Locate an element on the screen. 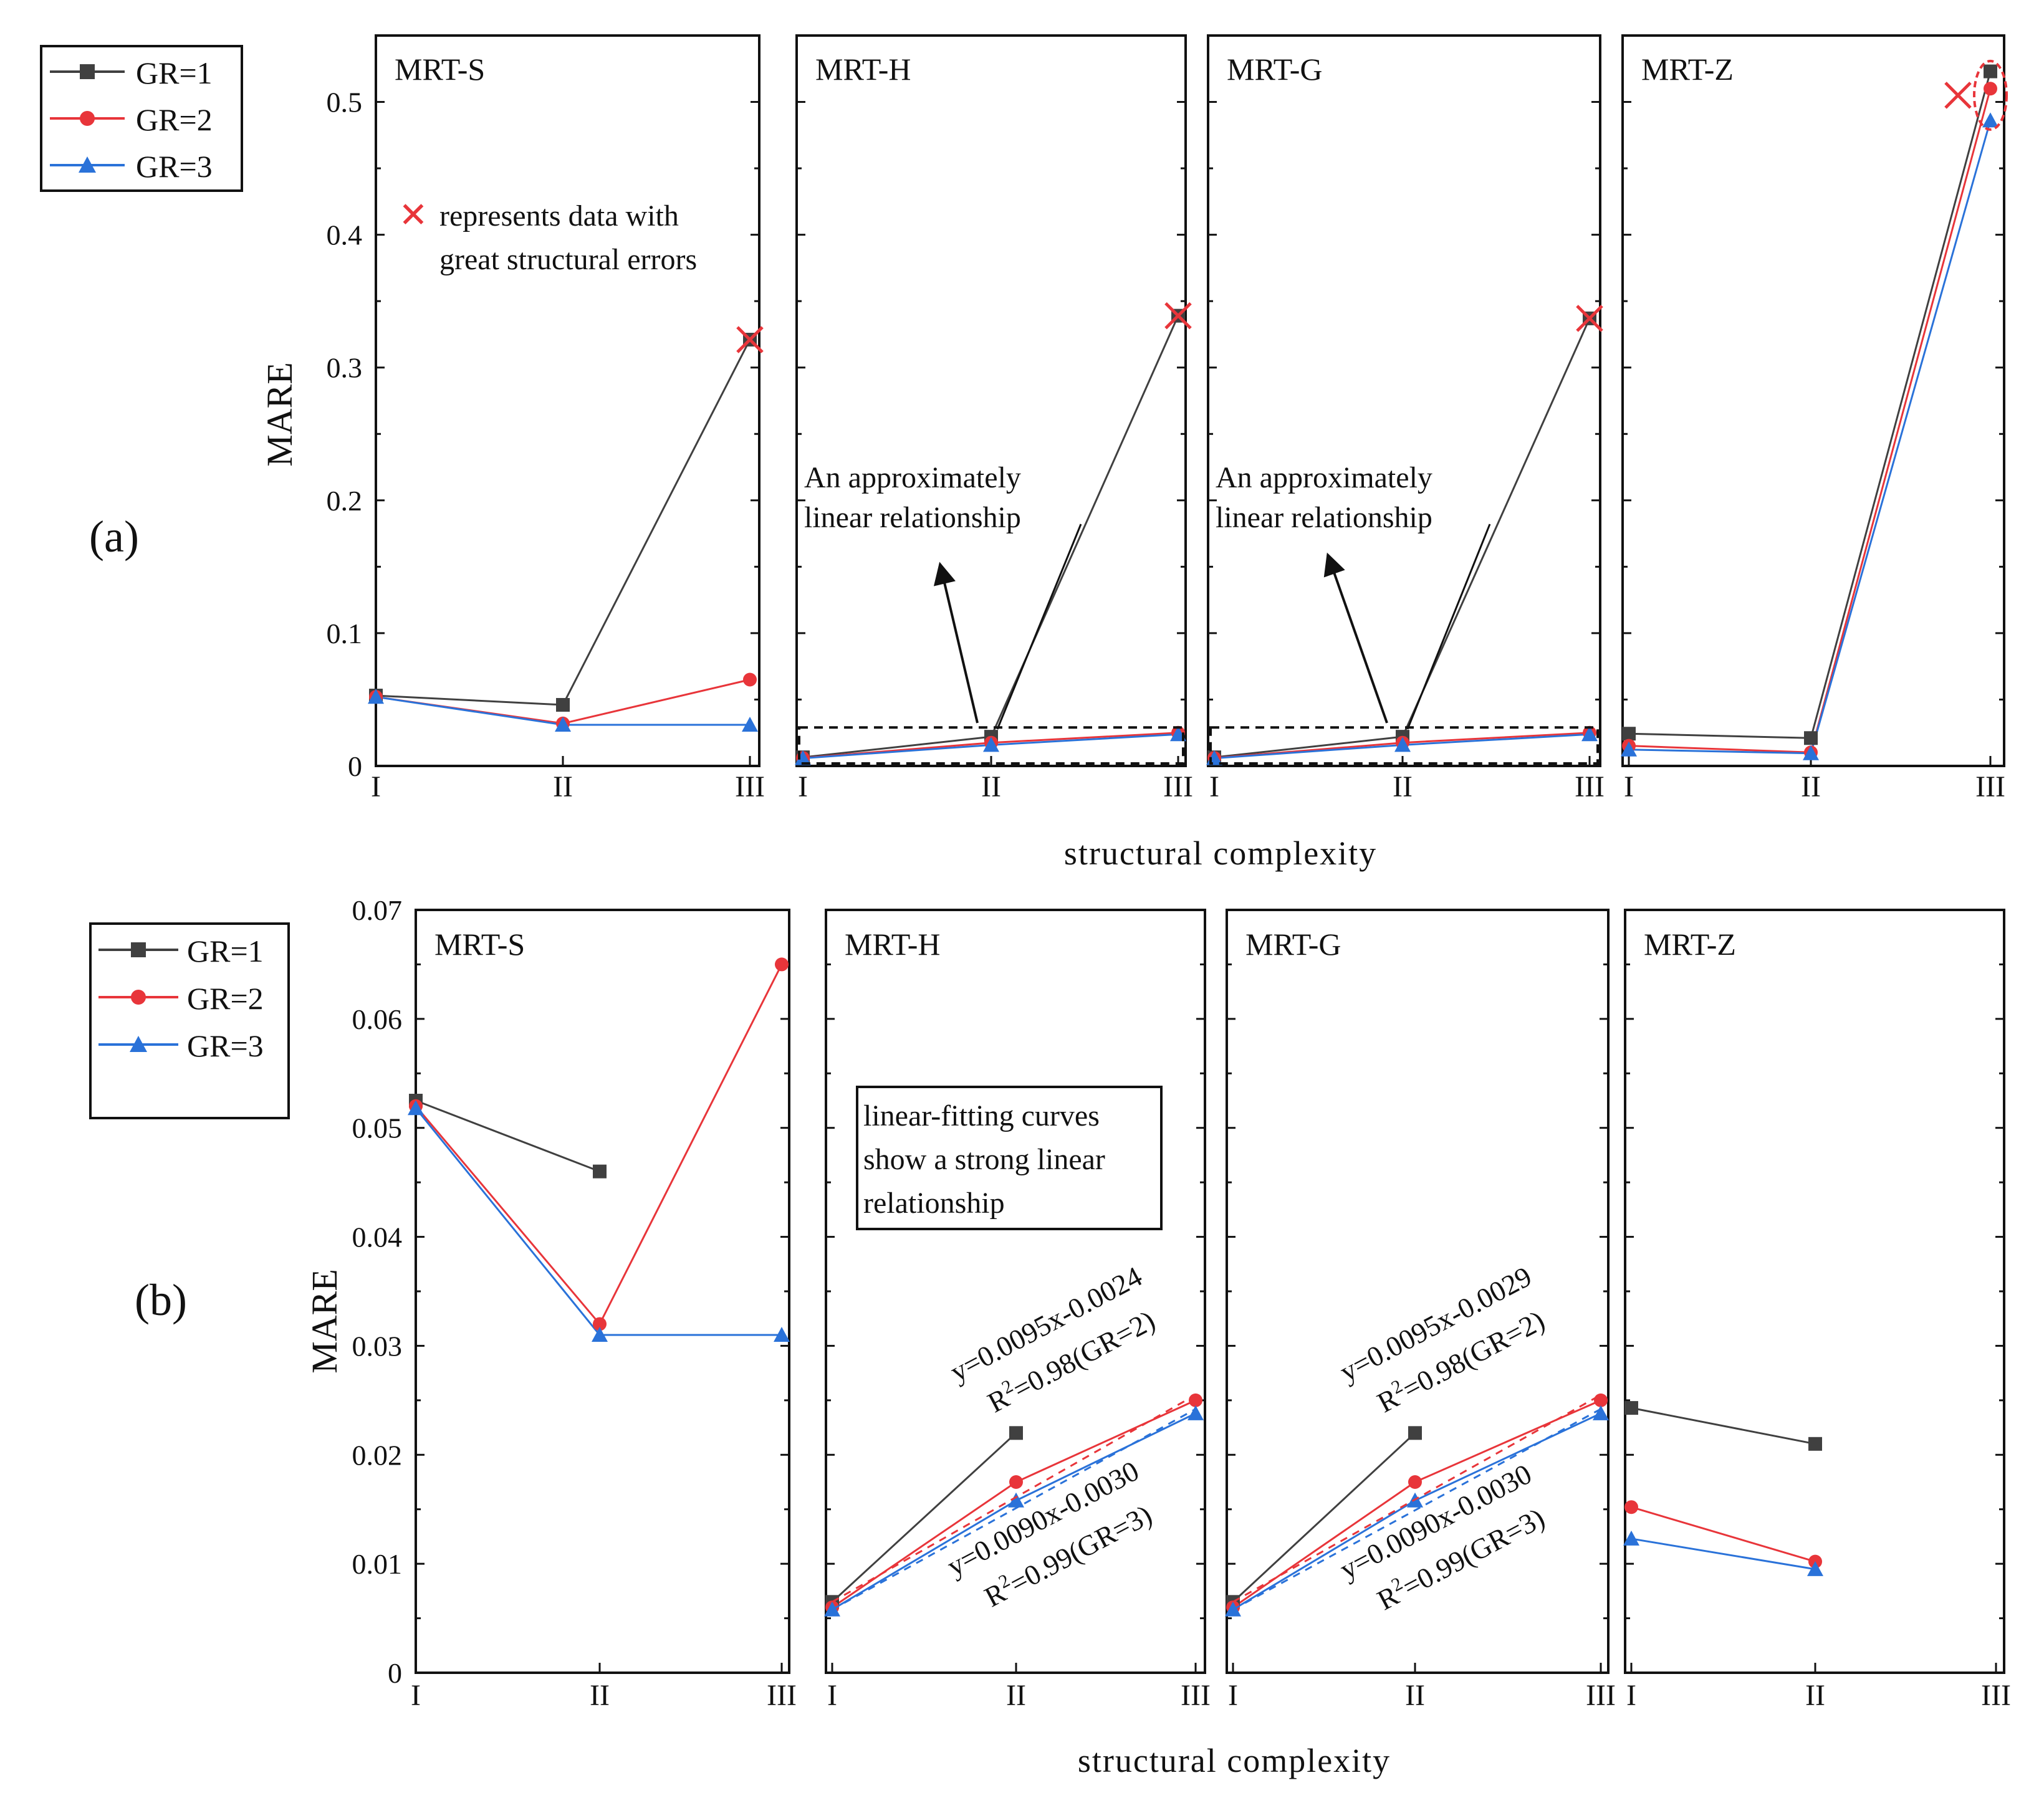 The image size is (2044, 1803). annot-h-line2: linear relationship is located at coordinates (912, 517).